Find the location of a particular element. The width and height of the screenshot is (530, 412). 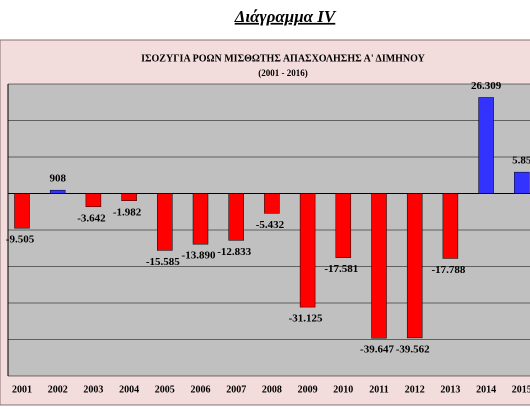

x-tick-label: 2009 is located at coordinates (308, 389).